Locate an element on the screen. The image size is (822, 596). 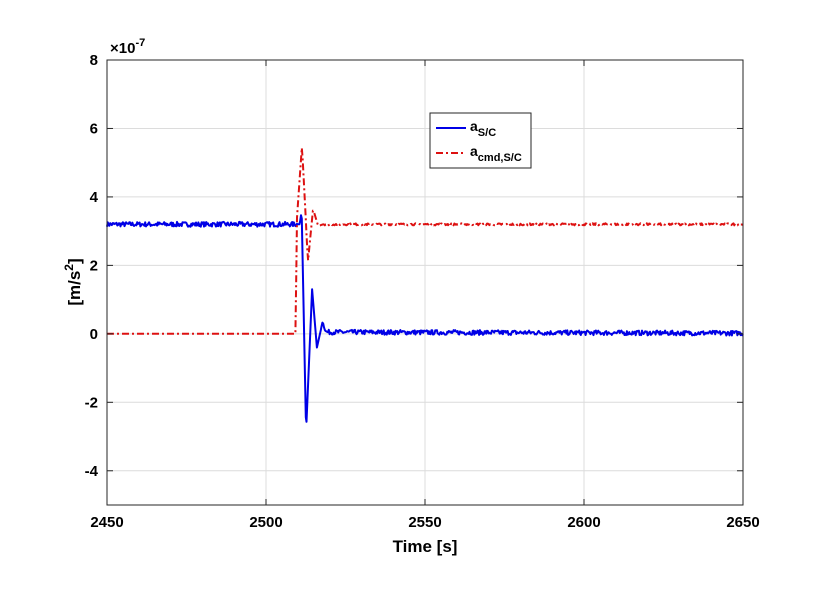
legend-label-a-sc: aS/C is located at coordinates (483, 128).